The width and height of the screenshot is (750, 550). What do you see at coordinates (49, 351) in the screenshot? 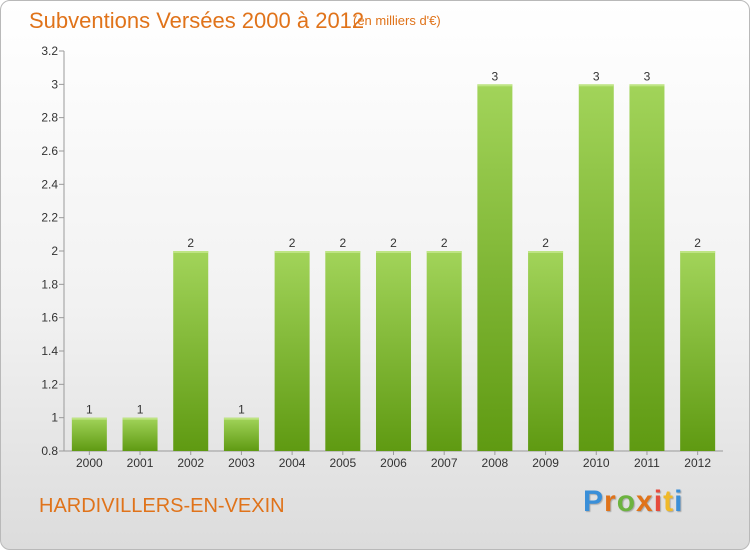
I see `y-tick-label: 1.4` at bounding box center [49, 351].